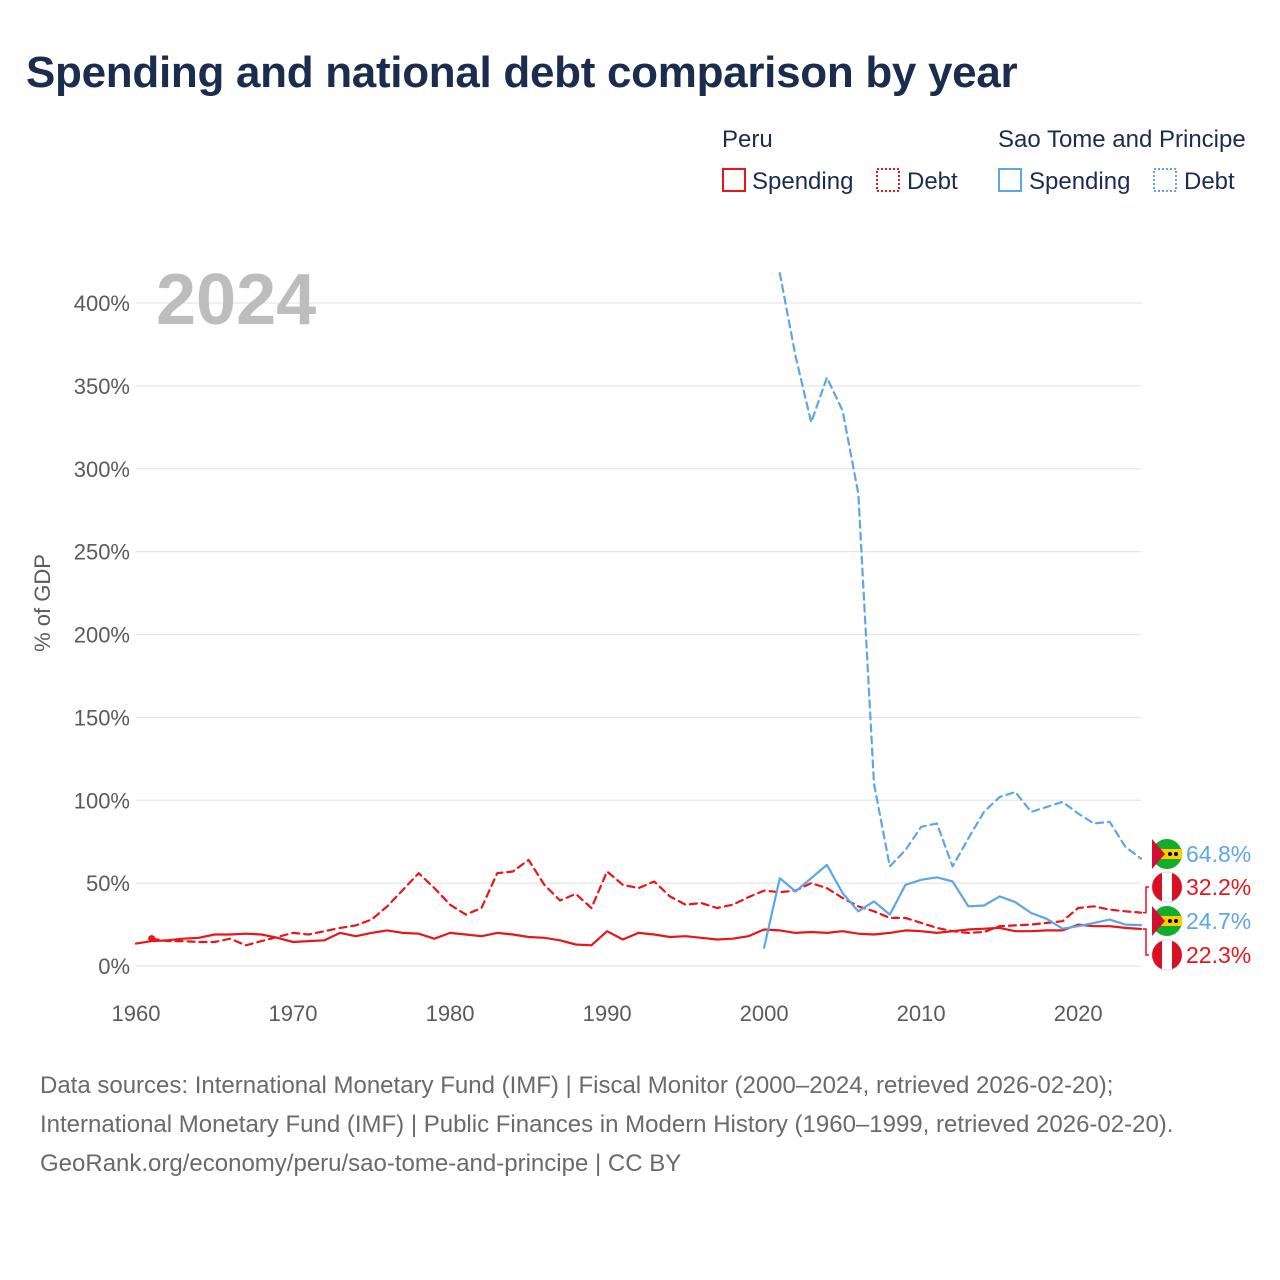  What do you see at coordinates (1010, 180) in the screenshot?
I see `legend-swatch-stp-spending` at bounding box center [1010, 180].